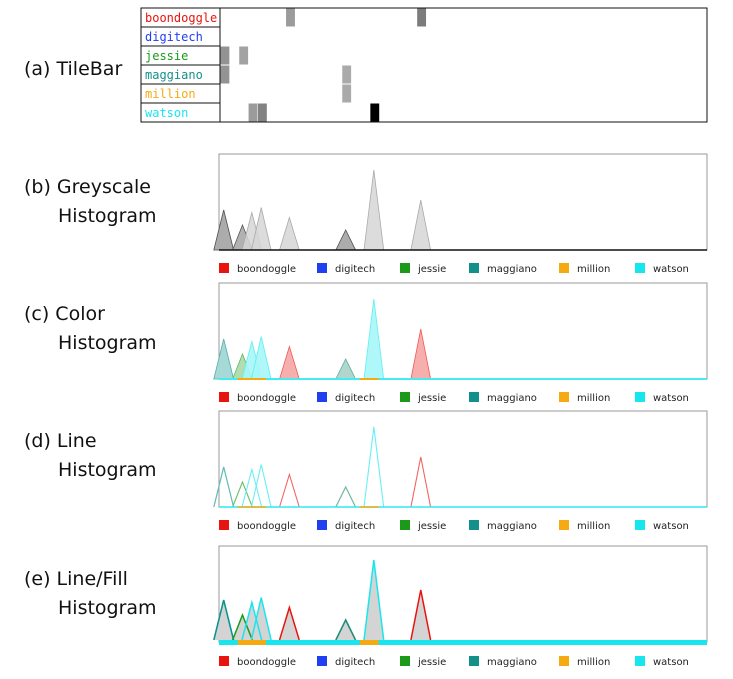 Image resolution: width=733 pixels, height=679 pixels. I want to click on panel-label-c: Histogram, so click(107, 343).